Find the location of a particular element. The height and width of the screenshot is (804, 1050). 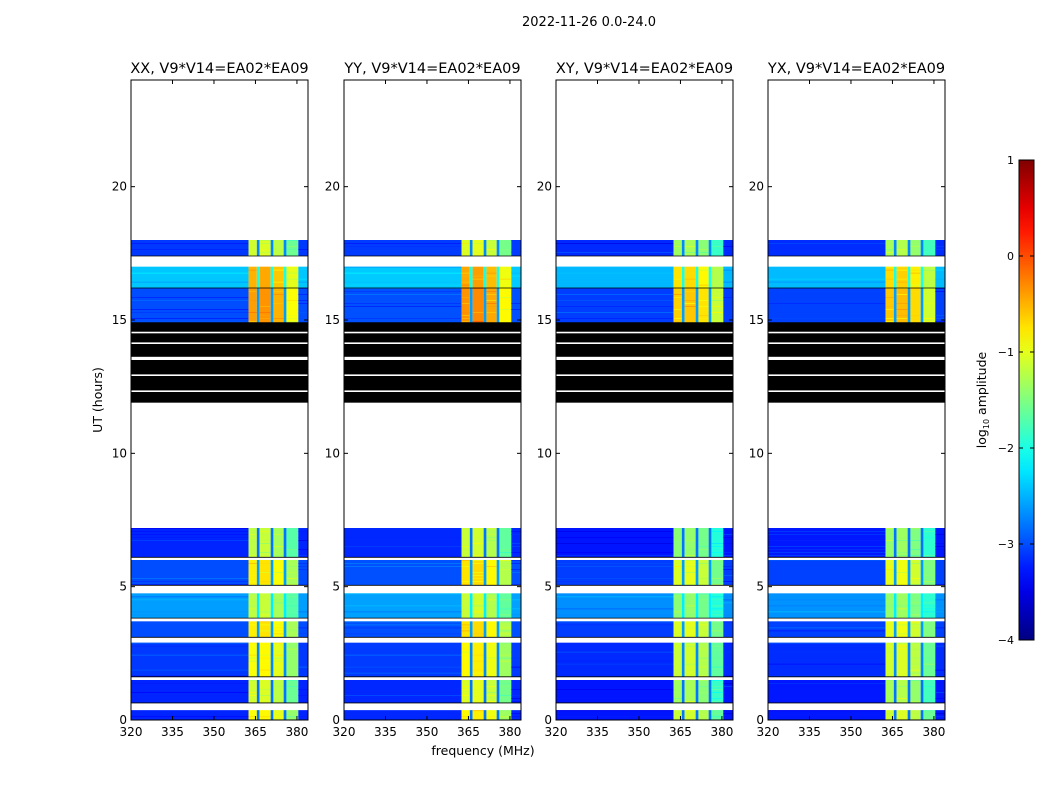

panel-frame is located at coordinates (644, 400).